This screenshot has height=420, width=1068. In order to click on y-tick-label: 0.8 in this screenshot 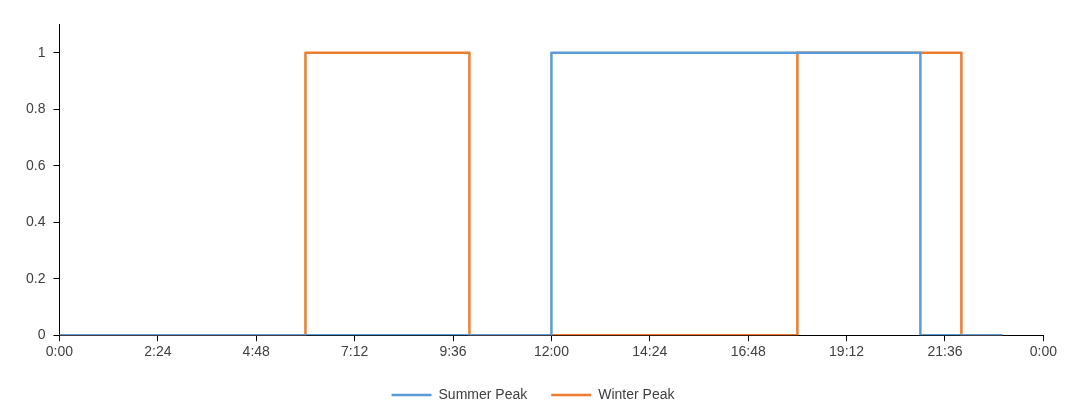, I will do `click(35, 108)`.